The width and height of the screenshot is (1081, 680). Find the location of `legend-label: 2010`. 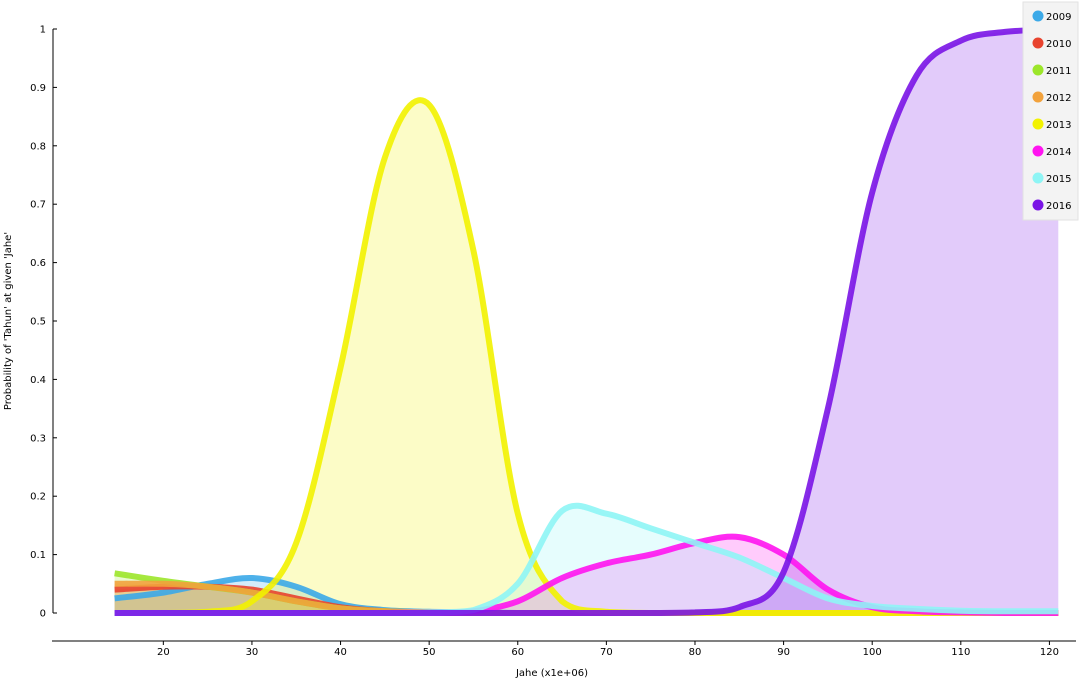

legend-label: 2010 is located at coordinates (1058, 44).